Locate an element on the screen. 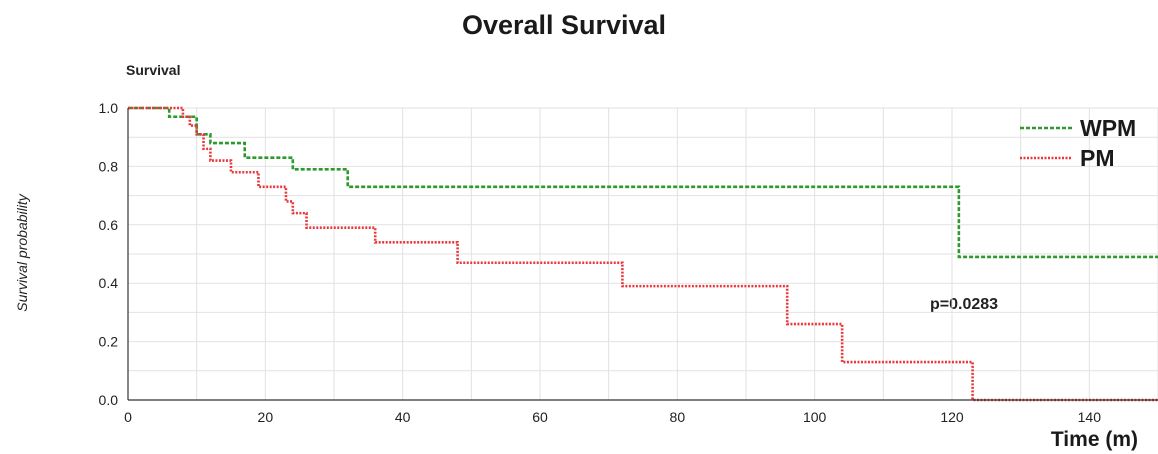 The image size is (1158, 454). y-tick-label: 0.0 is located at coordinates (109, 400).